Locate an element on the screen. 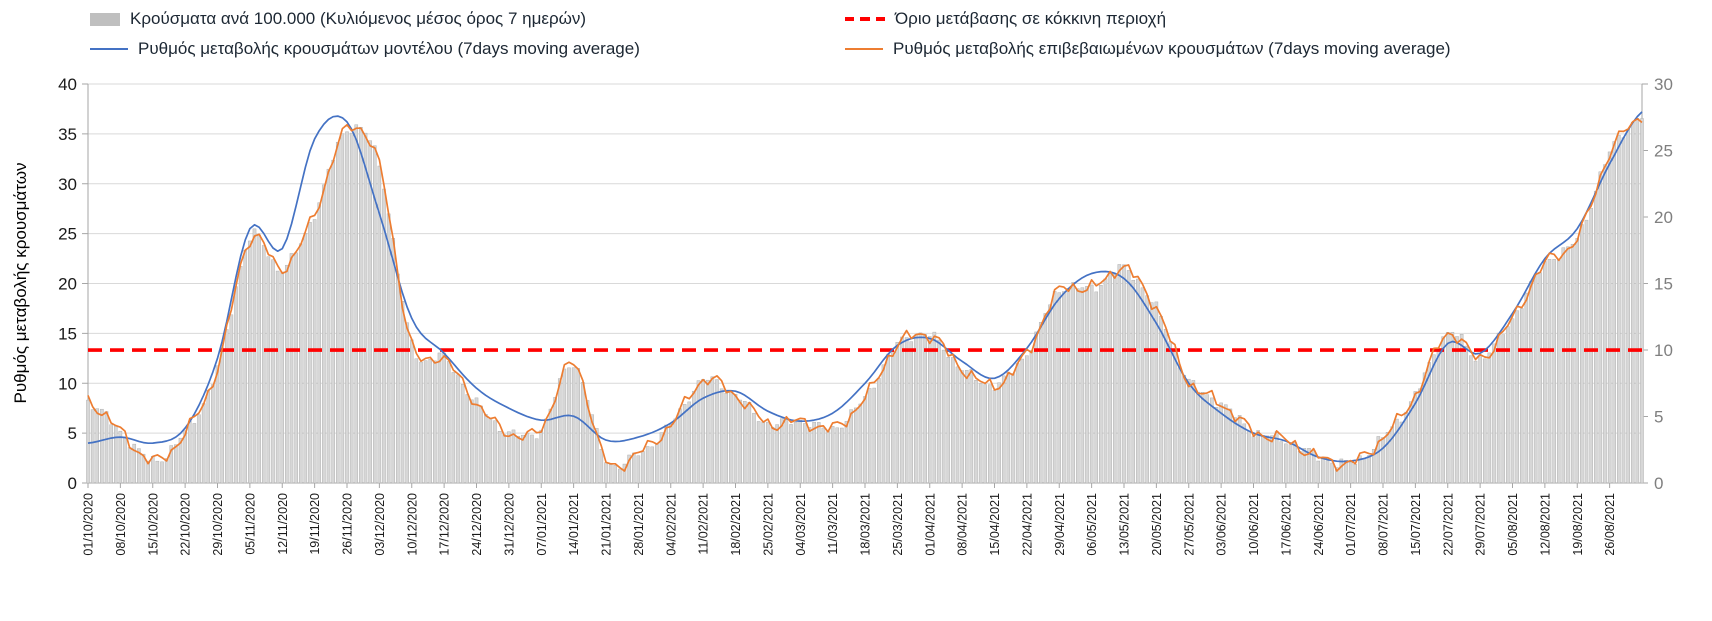 The width and height of the screenshot is (1712, 621). svg-text: 29/04/2021 is located at coordinates (1060, 524).